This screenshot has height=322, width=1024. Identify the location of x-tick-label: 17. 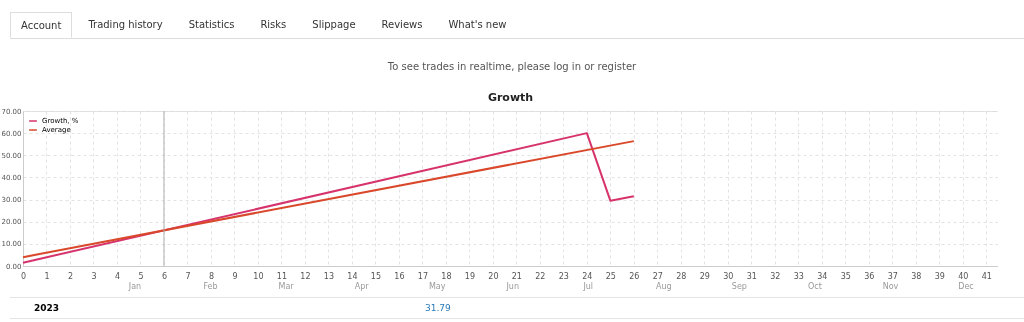
(422, 276).